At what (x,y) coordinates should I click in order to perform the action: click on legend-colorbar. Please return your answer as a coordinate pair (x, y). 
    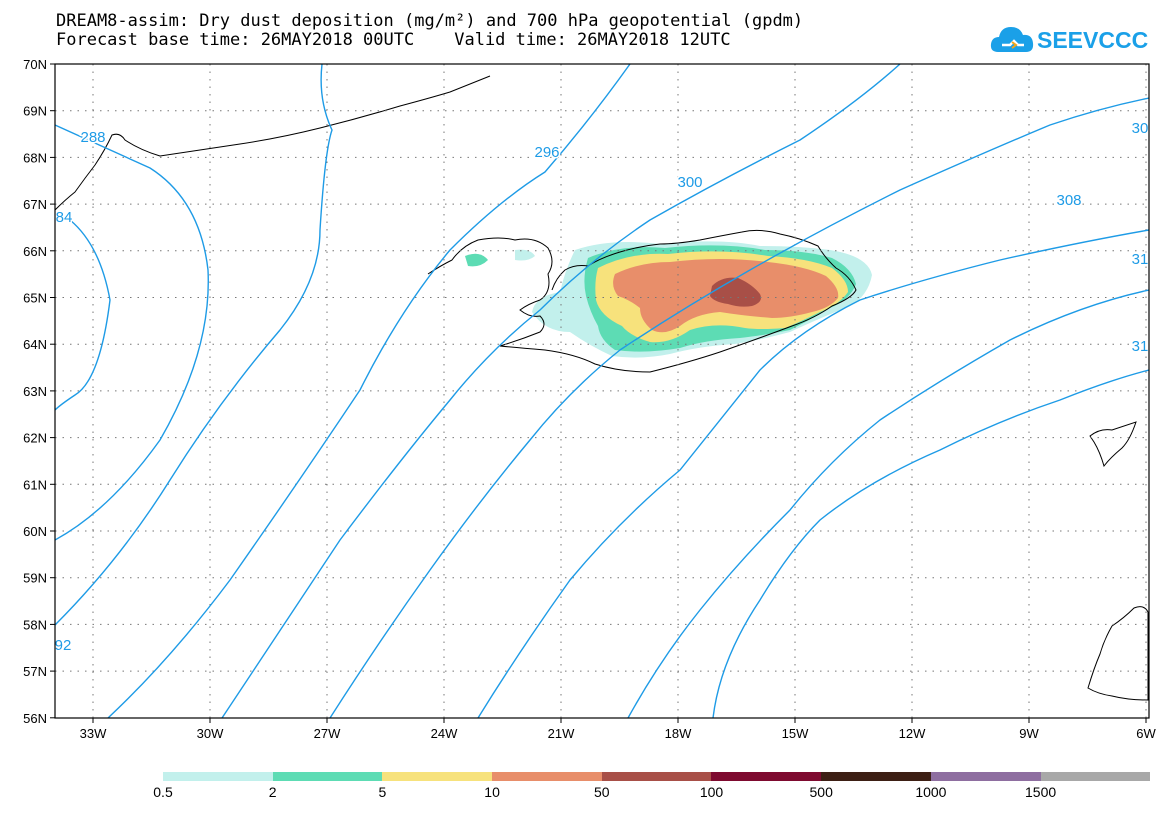
    Looking at the image, I should click on (657, 776).